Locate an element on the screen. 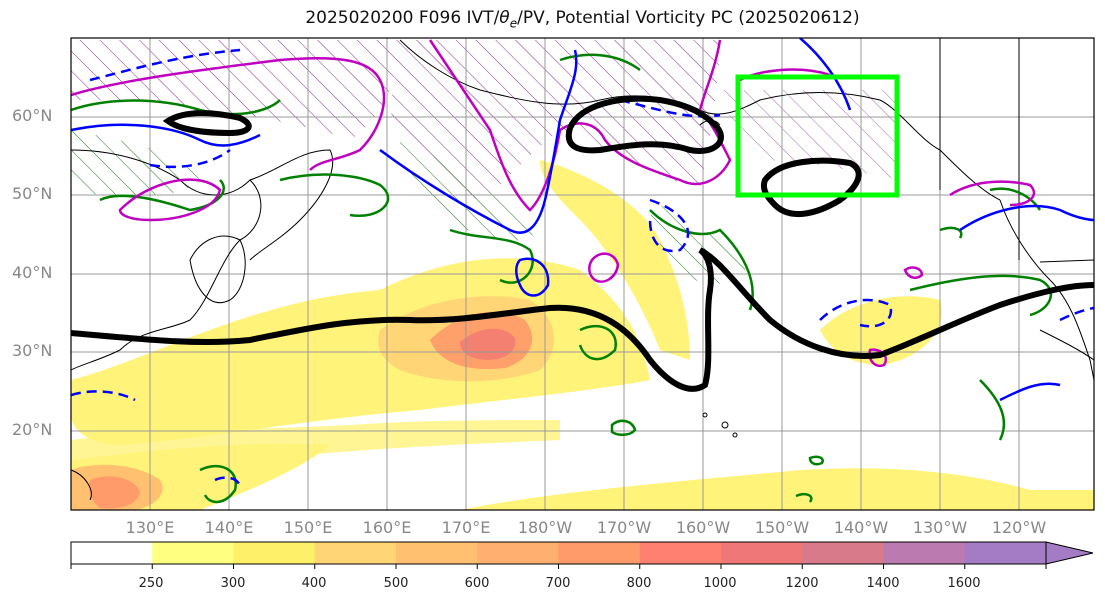  focus-region-box is located at coordinates (817, 136).